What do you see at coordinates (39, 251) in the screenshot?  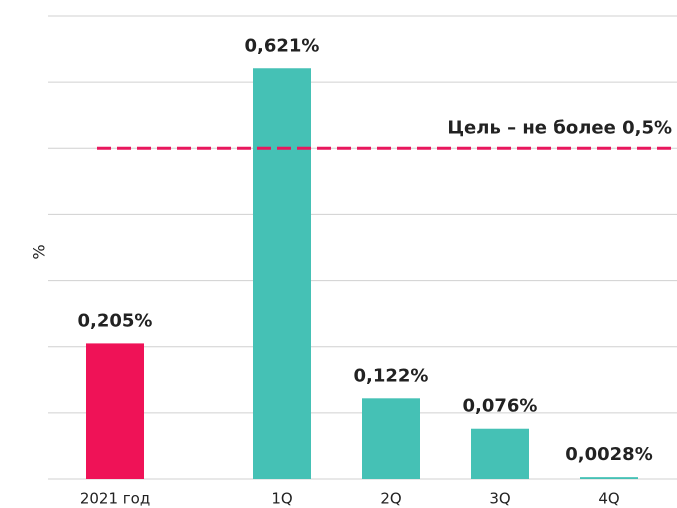 I see `y-axis-label: %` at bounding box center [39, 251].